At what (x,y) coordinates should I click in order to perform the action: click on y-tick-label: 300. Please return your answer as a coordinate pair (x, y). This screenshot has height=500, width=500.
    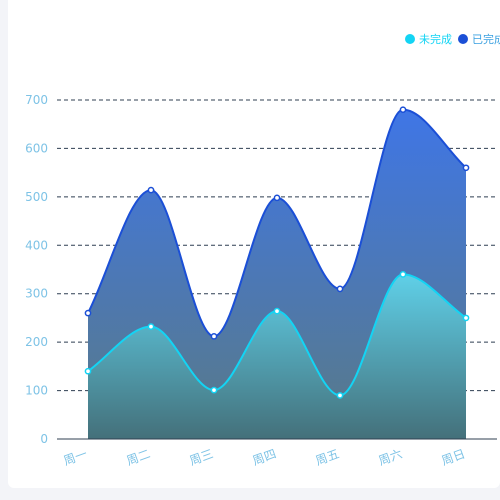
    Looking at the image, I should click on (36, 294).